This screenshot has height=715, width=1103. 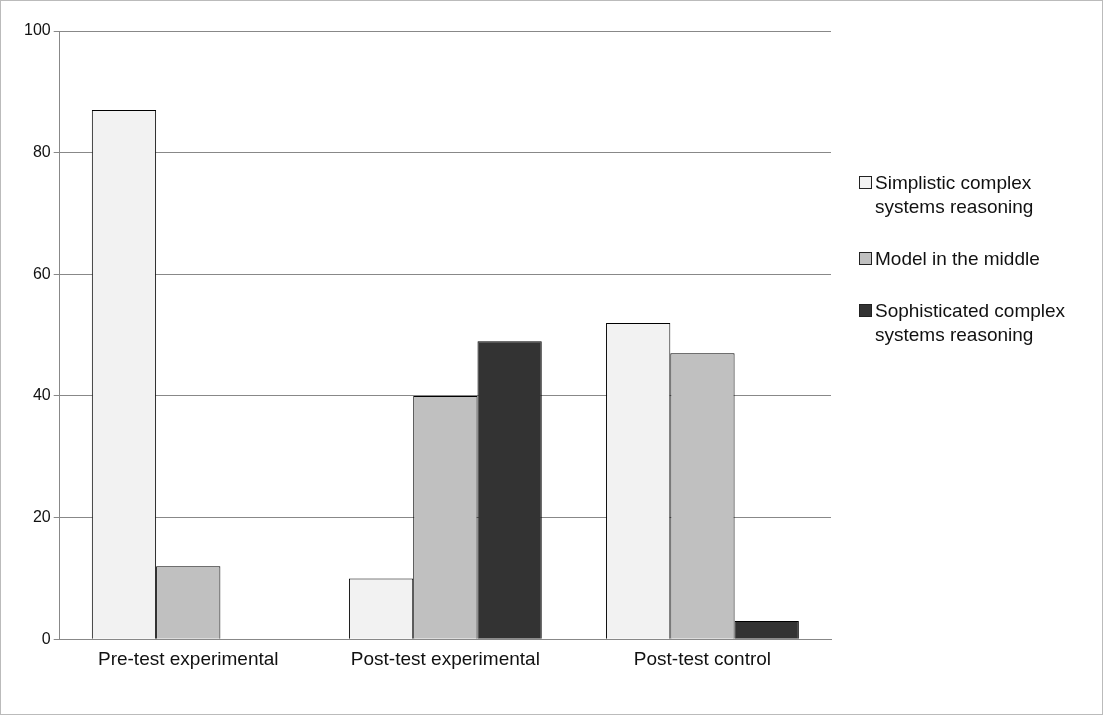 I want to click on x-tick-label: Post-test control, so click(x=702, y=658).